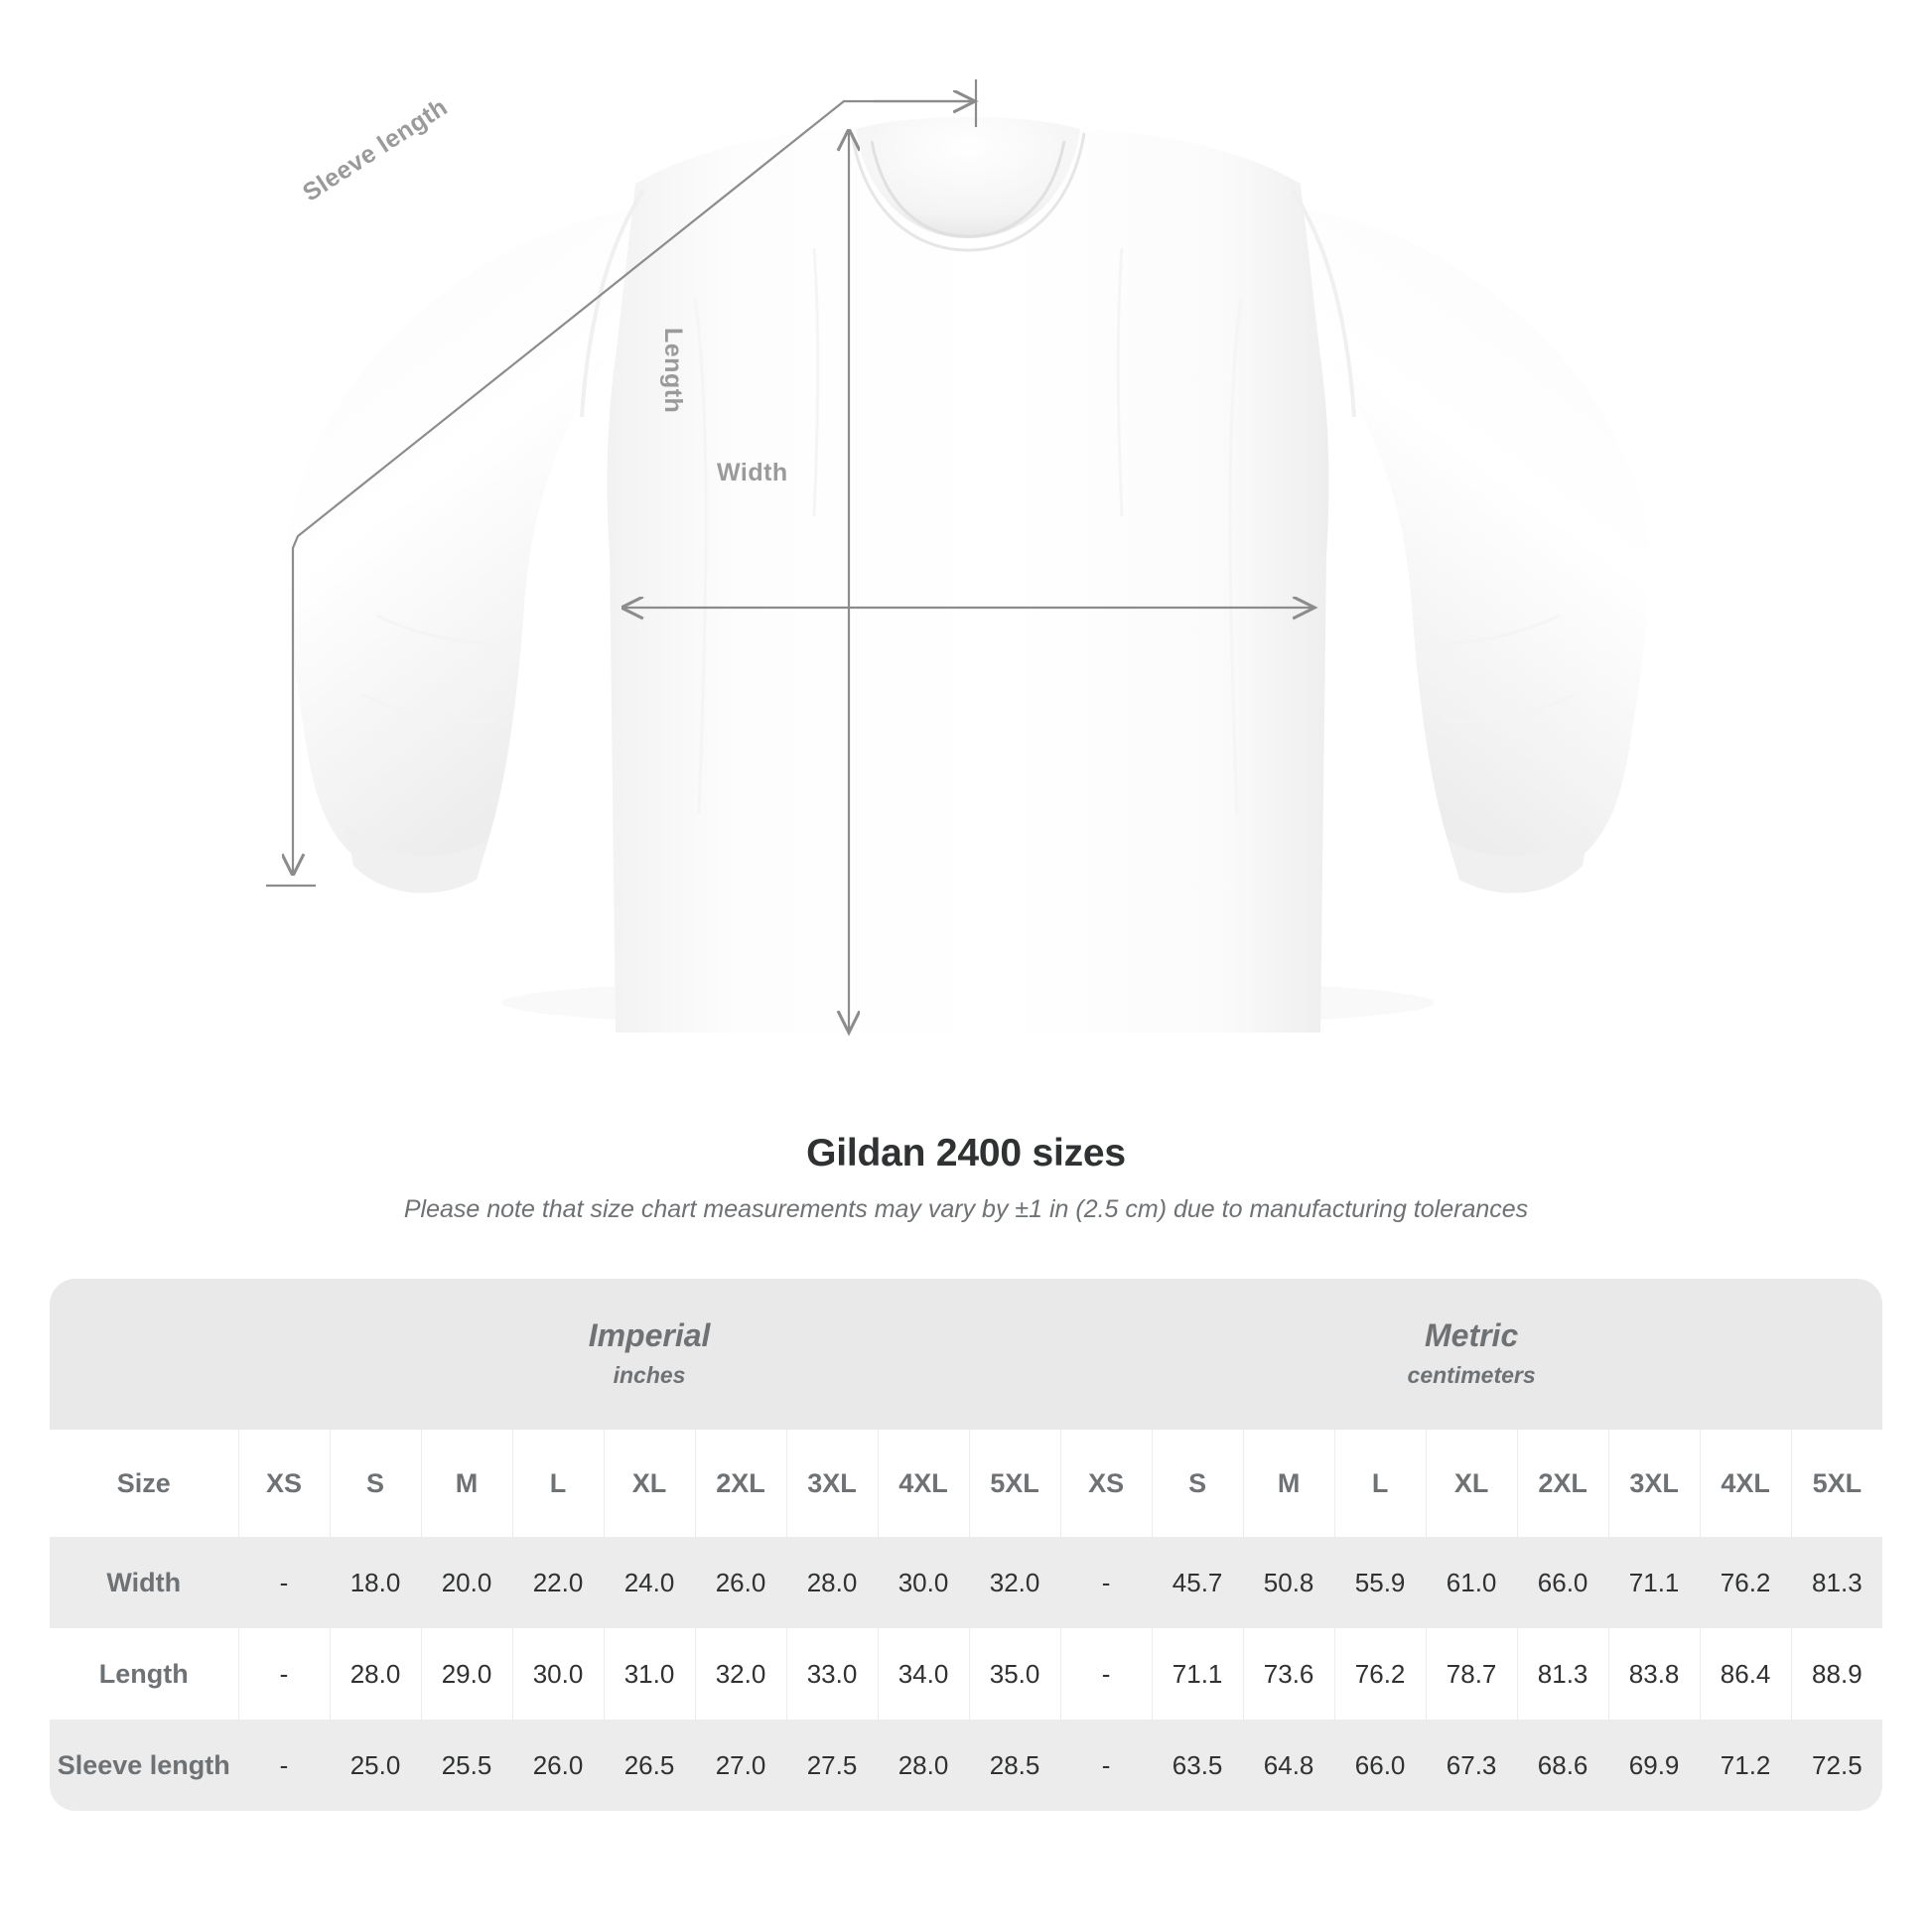  Describe the element at coordinates (613, 304) in the screenshot. I see `left-shoulder-seam` at that location.